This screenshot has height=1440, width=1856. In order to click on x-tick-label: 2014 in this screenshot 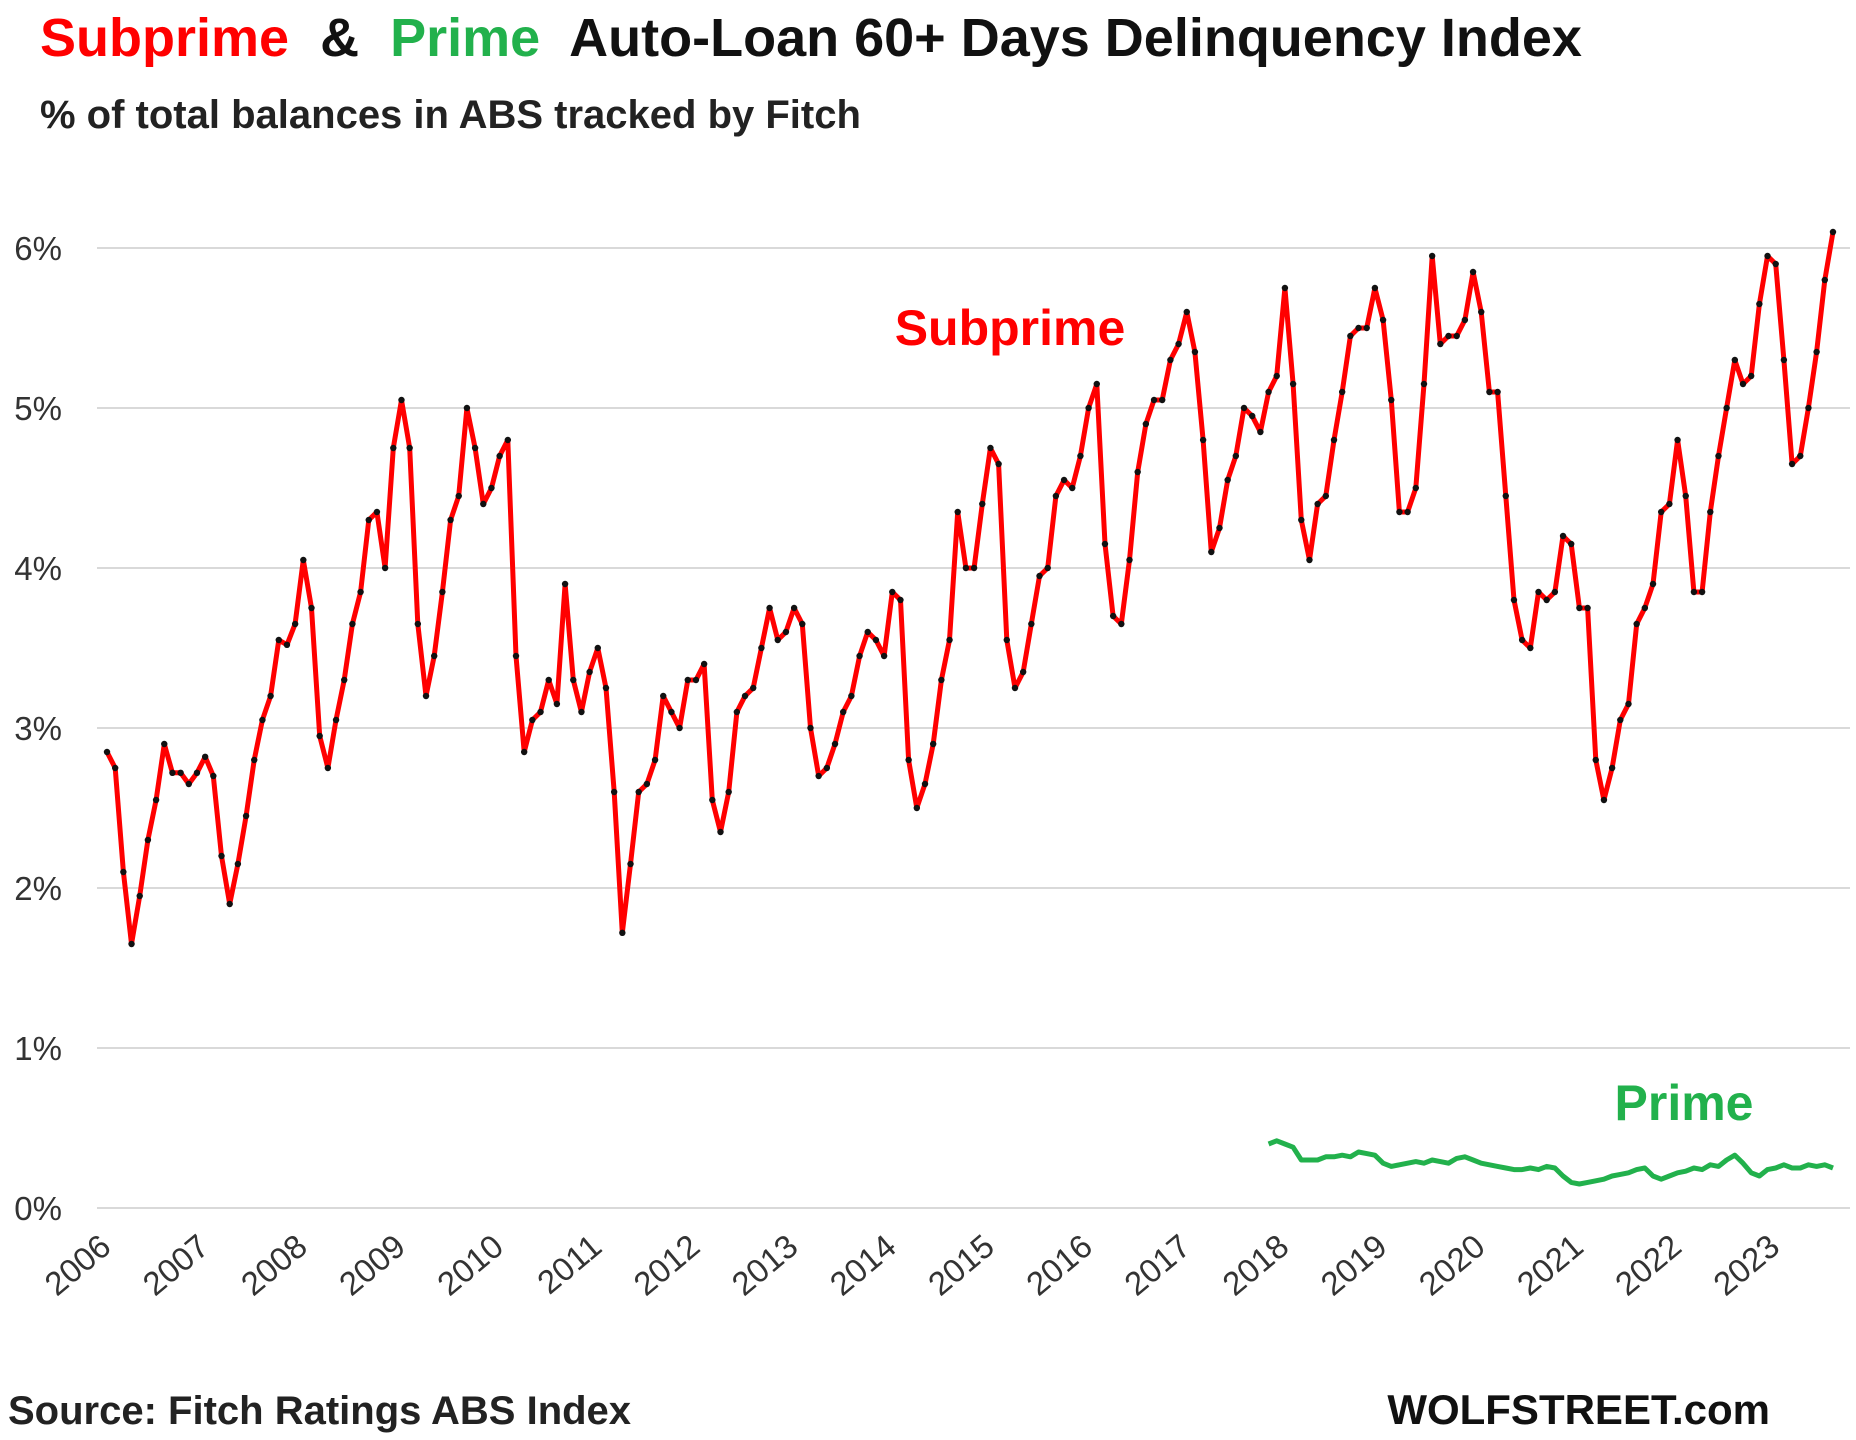, I will do `click(863, 1265)`.